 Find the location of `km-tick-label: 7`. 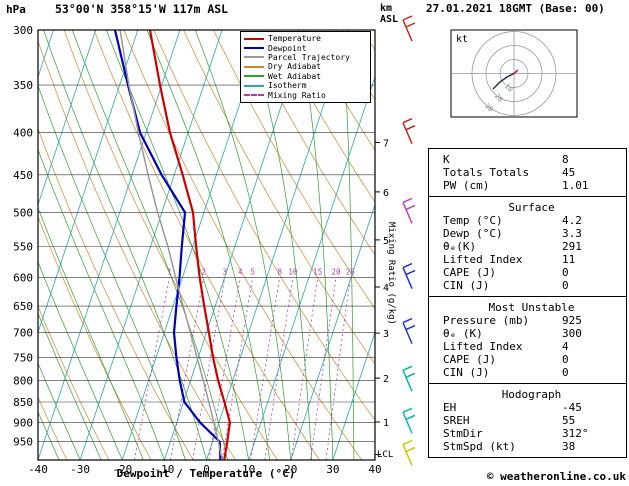

km-tick-label: 7 is located at coordinates (386, 143).